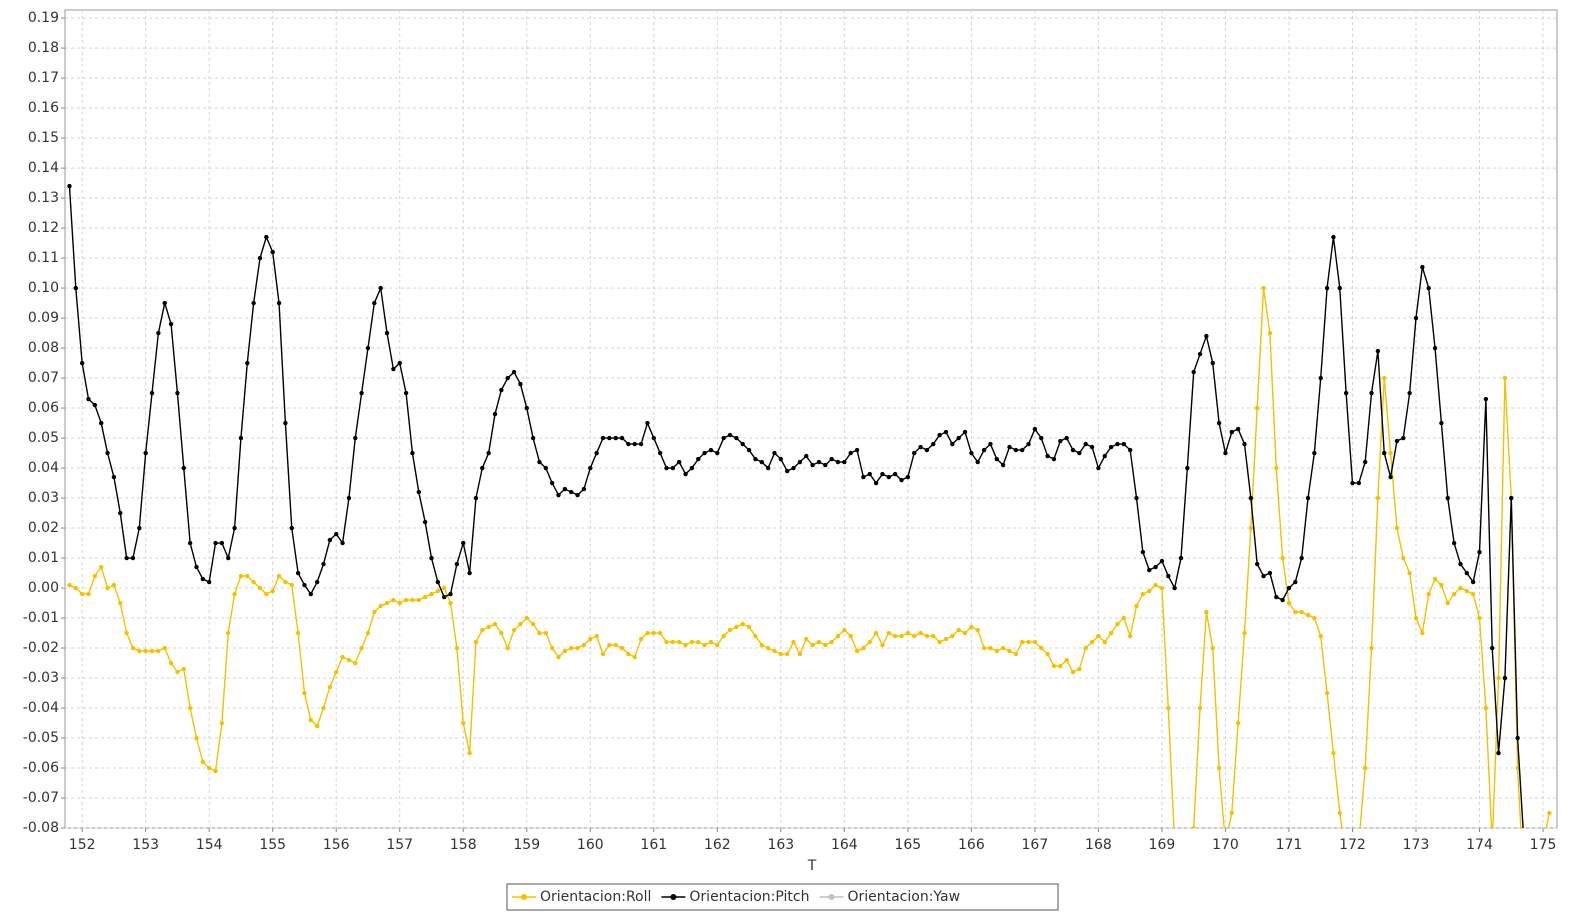  Describe the element at coordinates (780, 845) in the screenshot. I see `x-tick-label: 163` at that location.